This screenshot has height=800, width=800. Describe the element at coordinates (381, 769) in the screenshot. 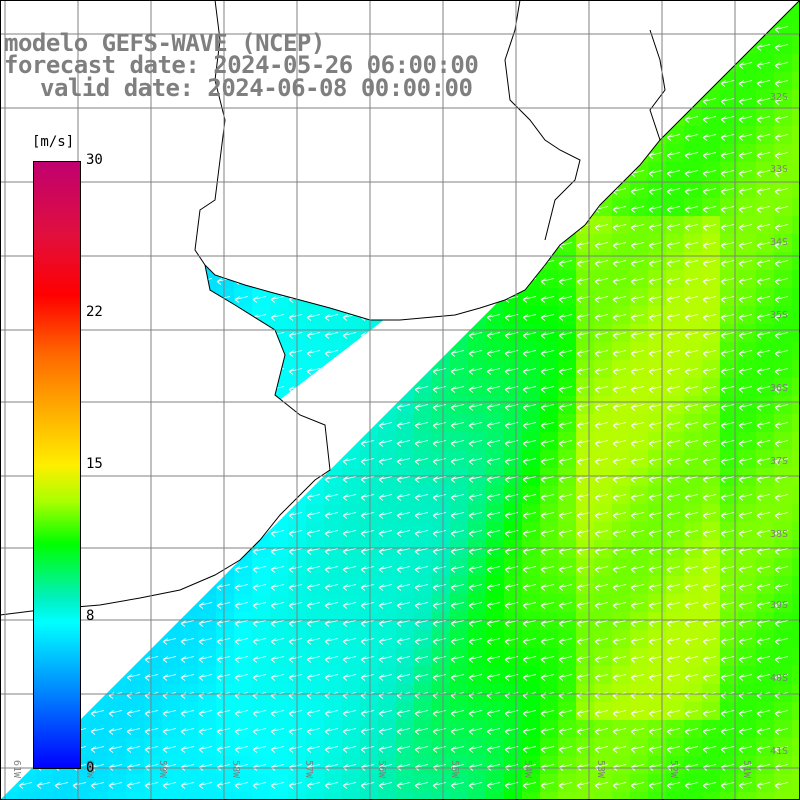

I see `lon-label: 56W` at that location.